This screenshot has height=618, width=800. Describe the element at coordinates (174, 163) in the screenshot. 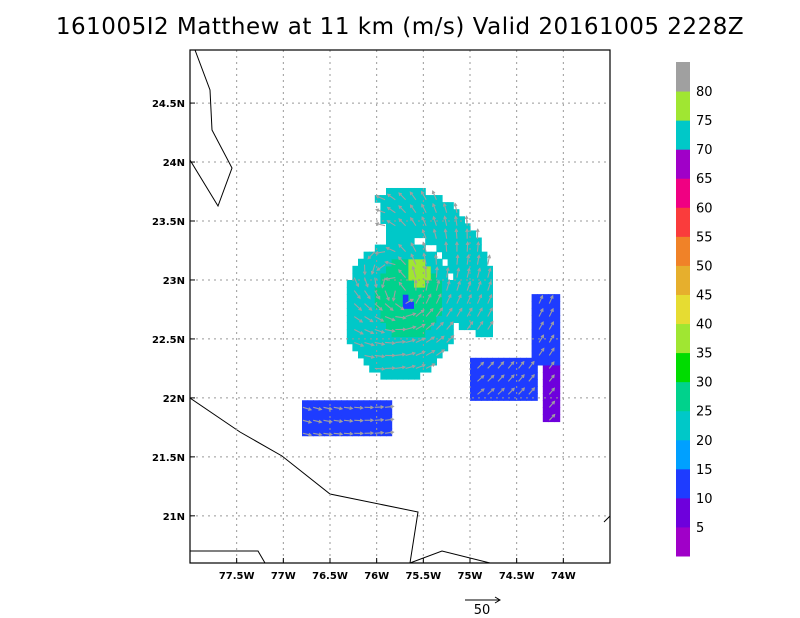

I see `y-tick-label: 24N` at that location.